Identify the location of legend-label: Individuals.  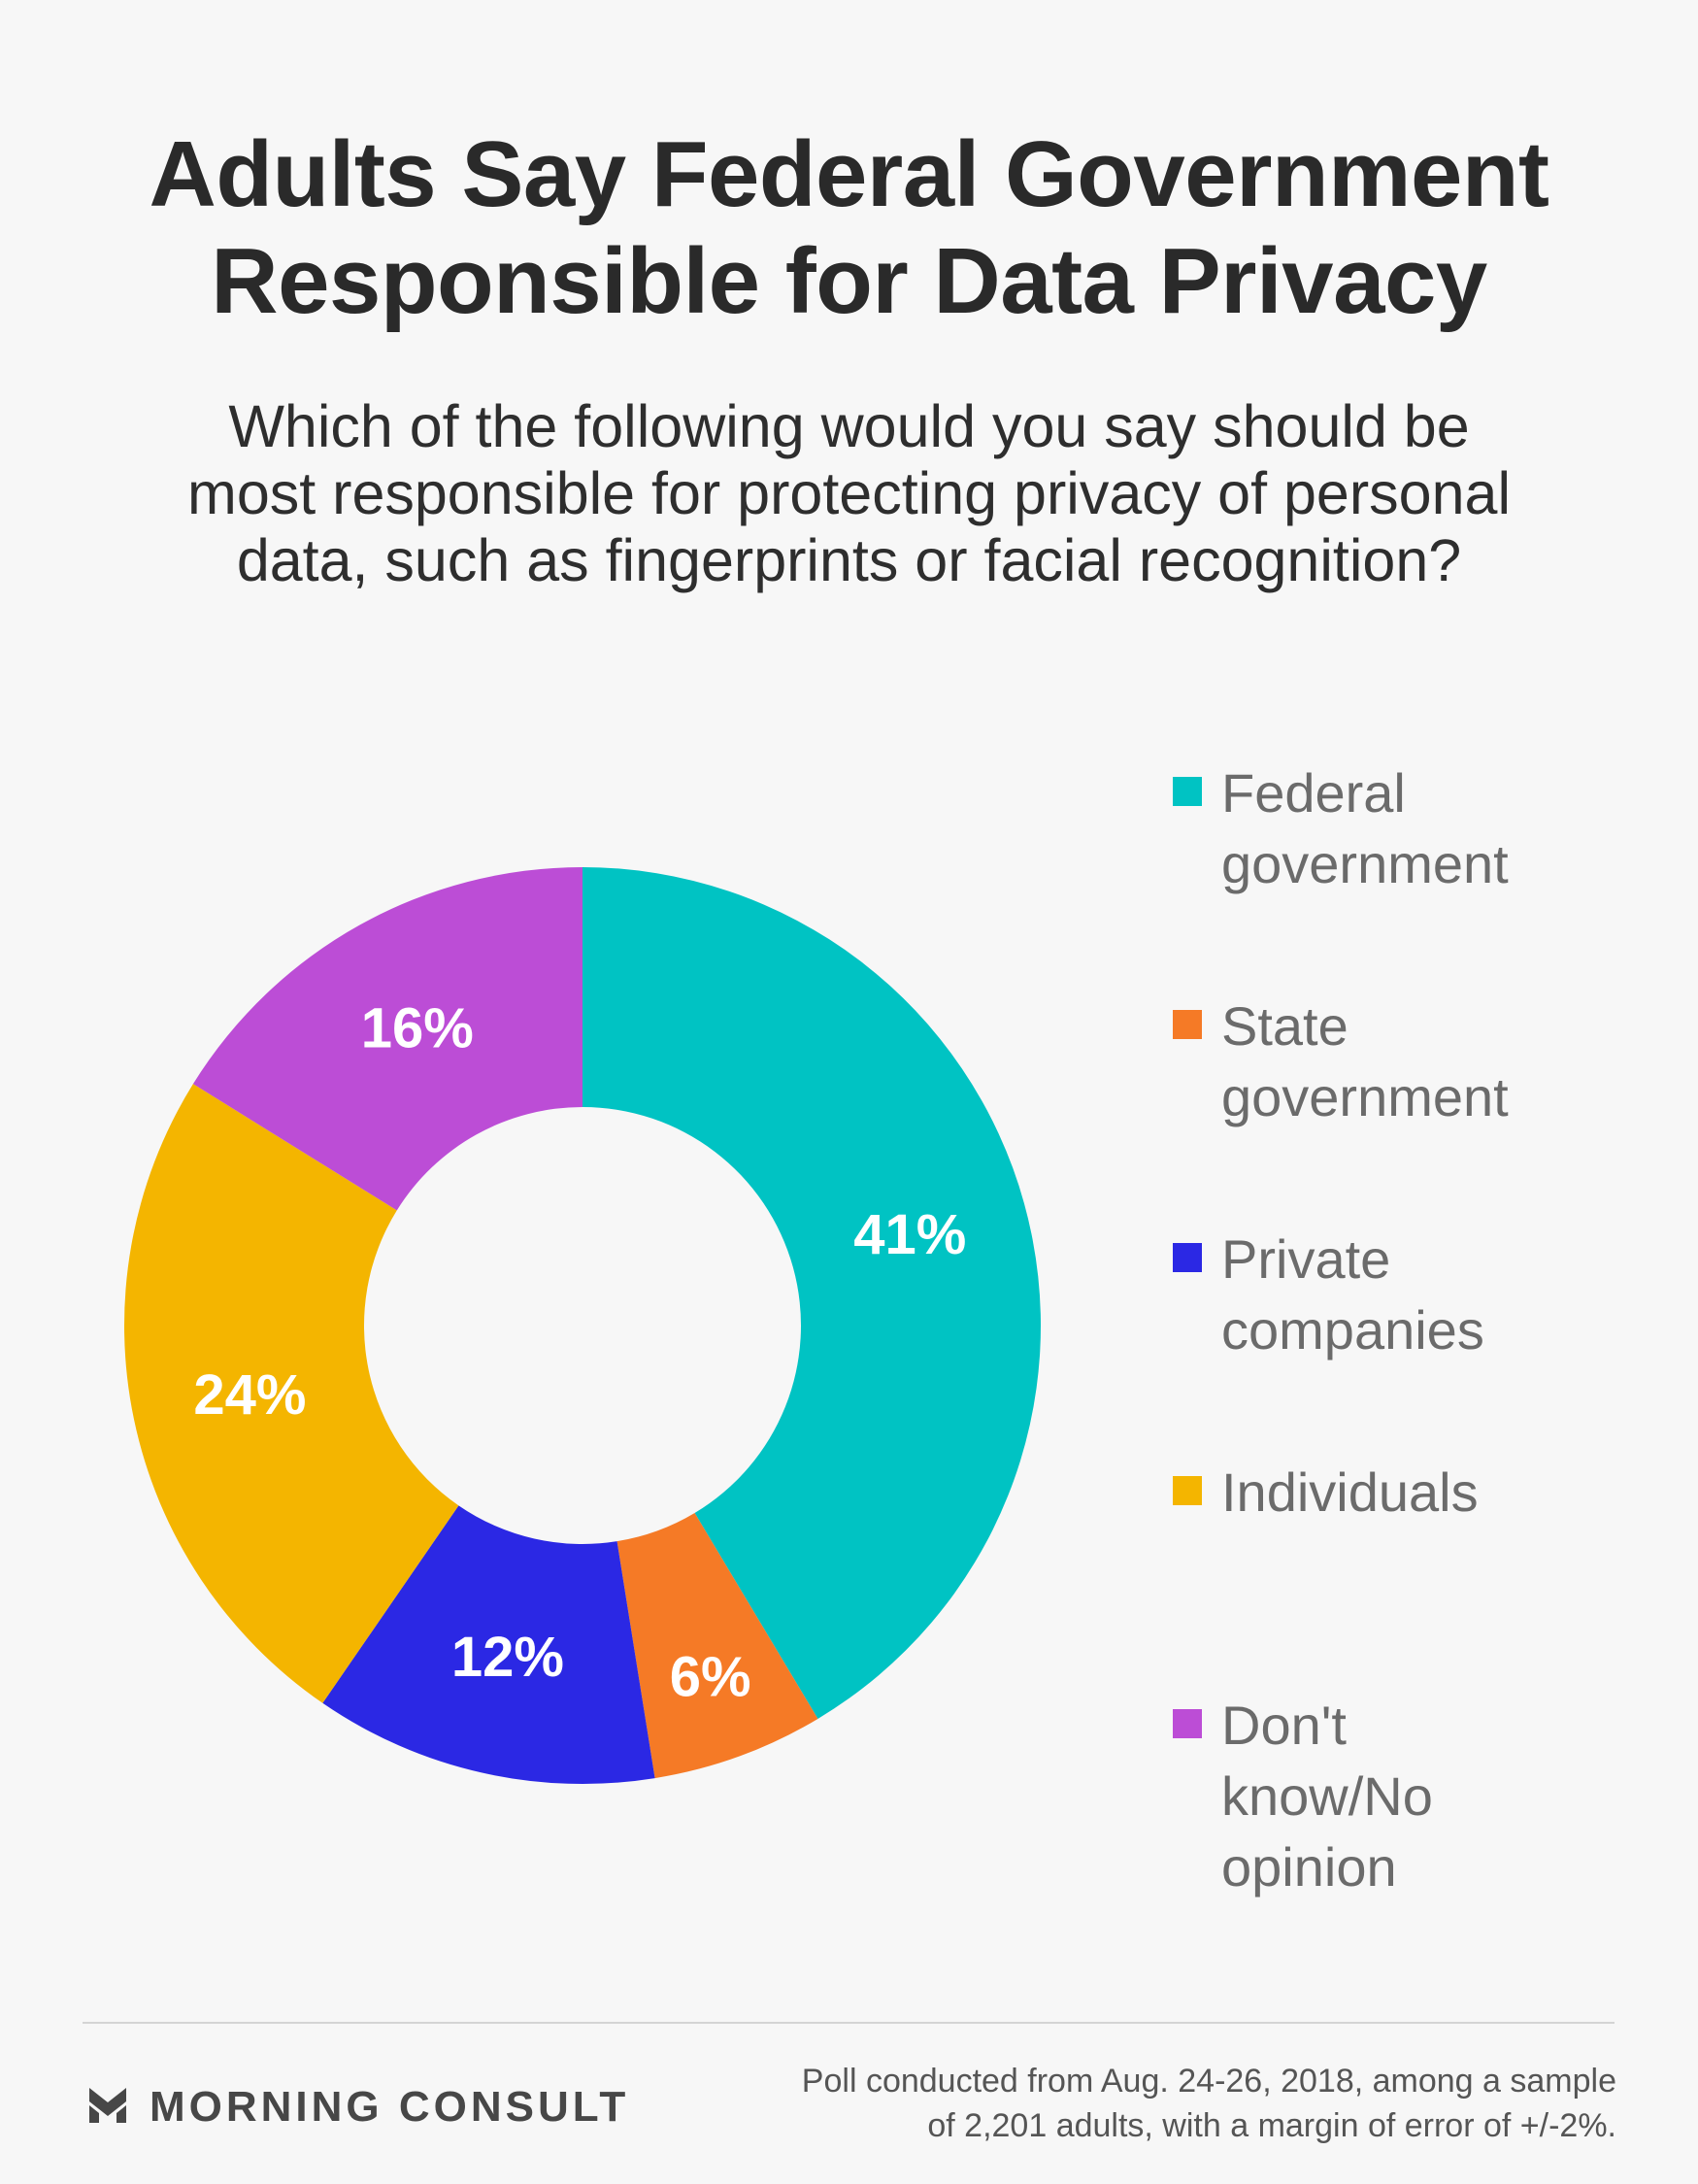
(1350, 1492).